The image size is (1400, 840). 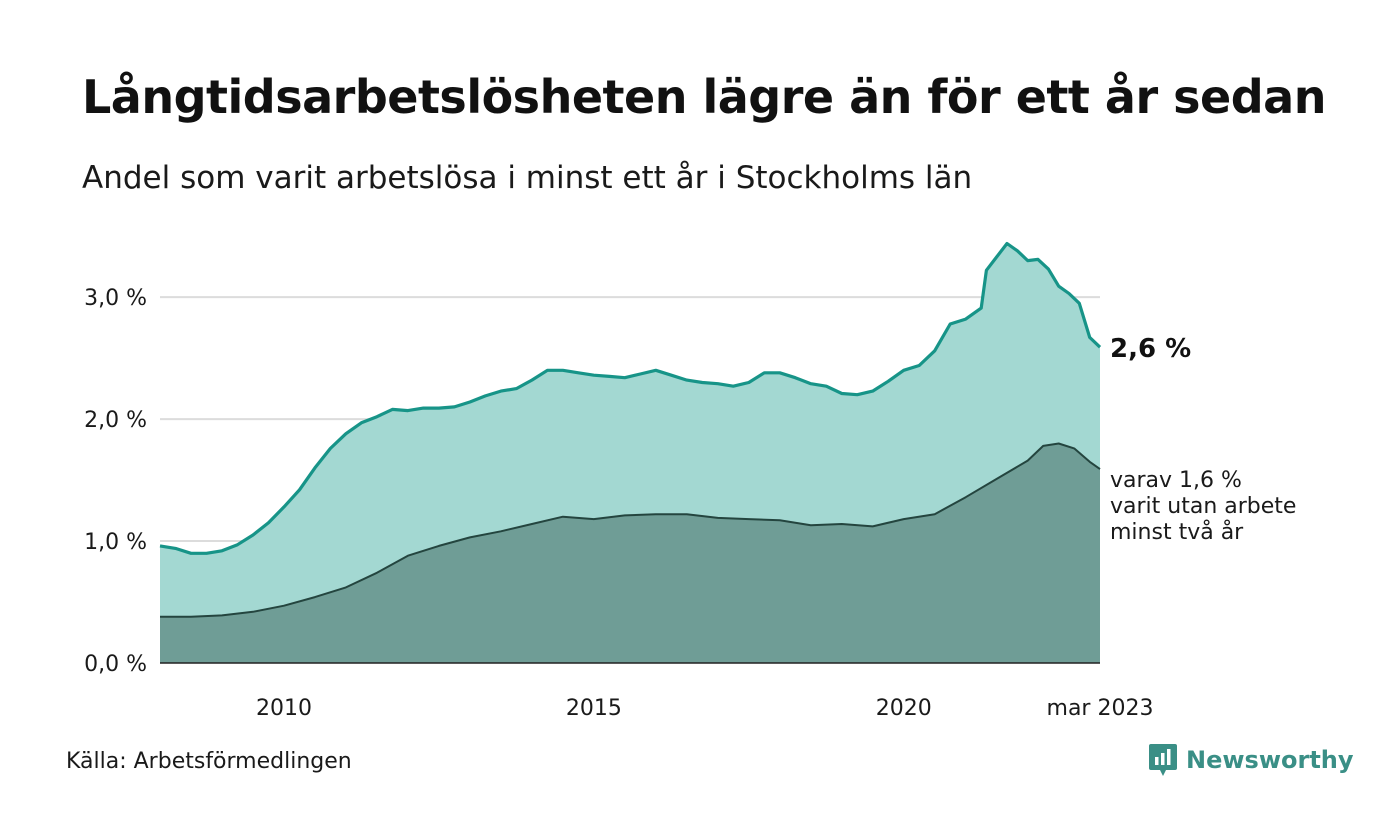 I want to click on bar-chart-icon, so click(x=1163, y=760).